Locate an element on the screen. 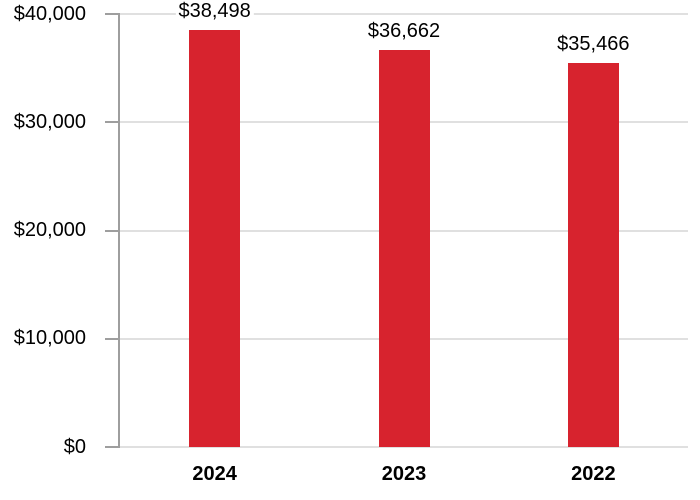  bar-2022 is located at coordinates (593, 255).